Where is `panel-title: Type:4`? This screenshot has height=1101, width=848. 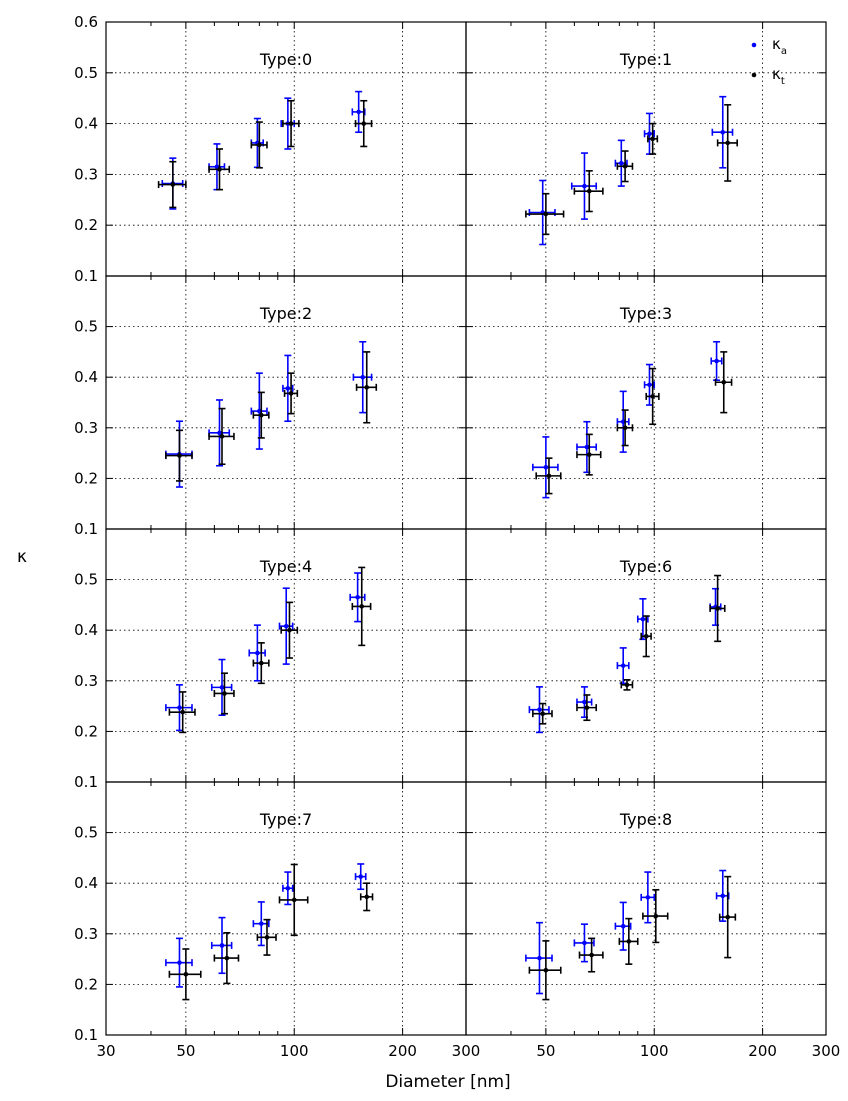 panel-title: Type:4 is located at coordinates (285, 566).